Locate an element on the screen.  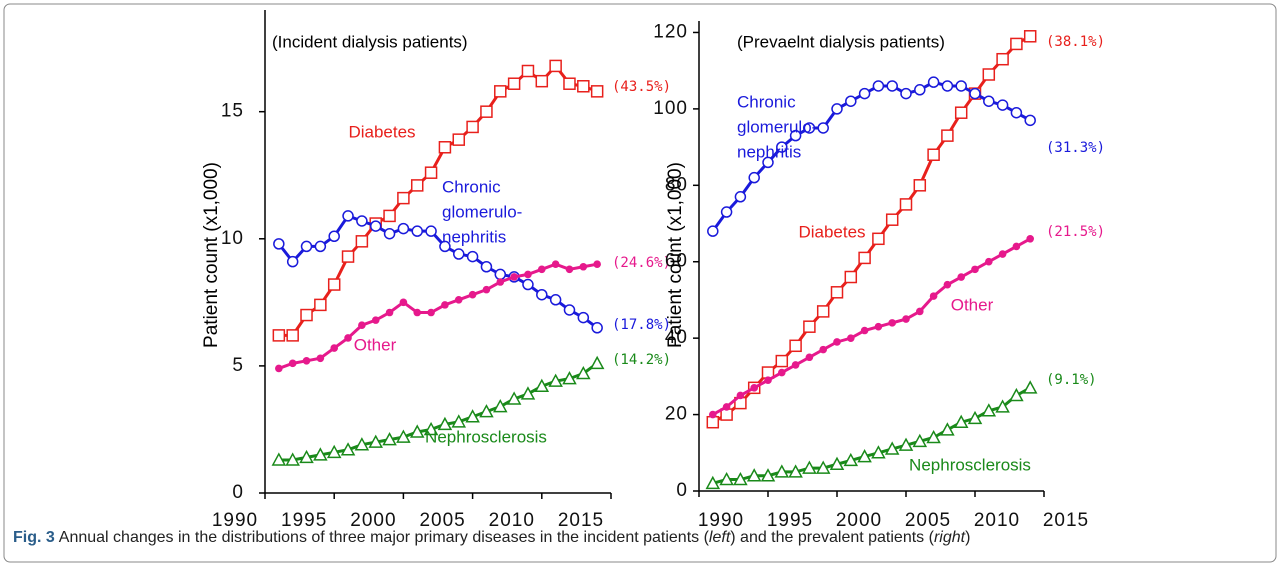
x-tick-label: 2010 is located at coordinates (997, 520).